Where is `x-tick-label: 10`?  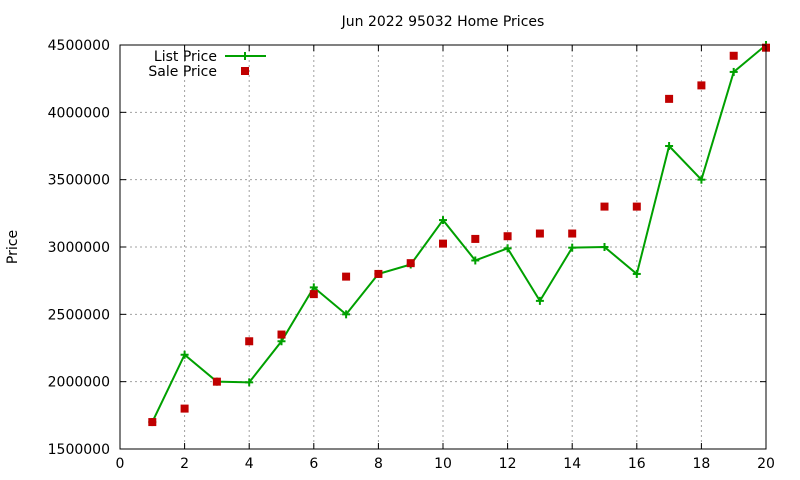 x-tick-label: 10 is located at coordinates (443, 464).